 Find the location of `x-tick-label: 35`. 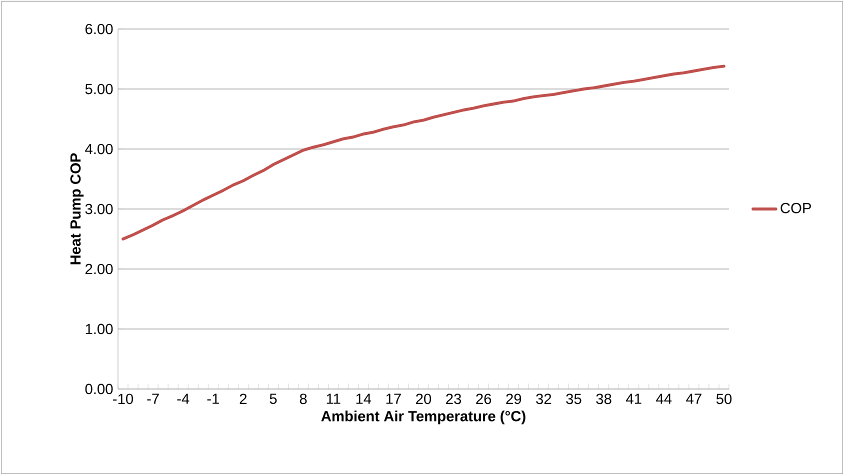

x-tick-label: 35 is located at coordinates (574, 399).